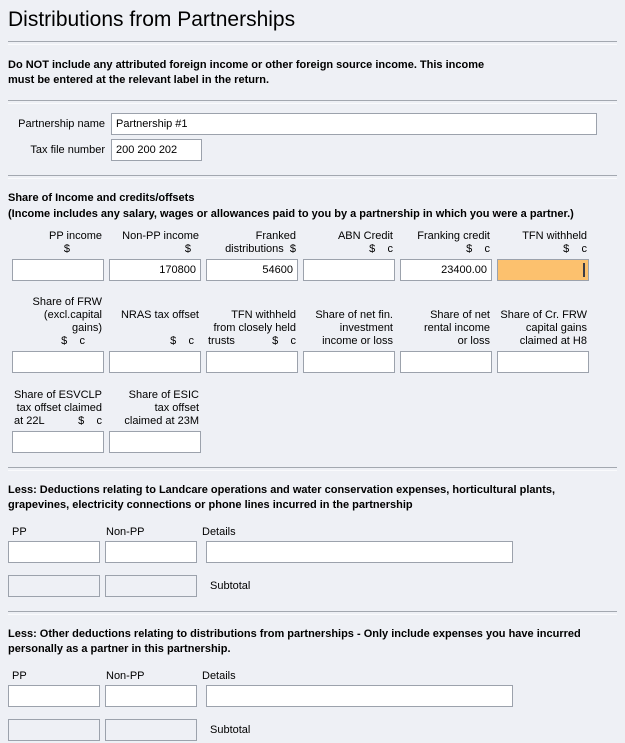 This screenshot has height=743, width=625. I want to click on other-deductions-non-pp-input, so click(151, 696).